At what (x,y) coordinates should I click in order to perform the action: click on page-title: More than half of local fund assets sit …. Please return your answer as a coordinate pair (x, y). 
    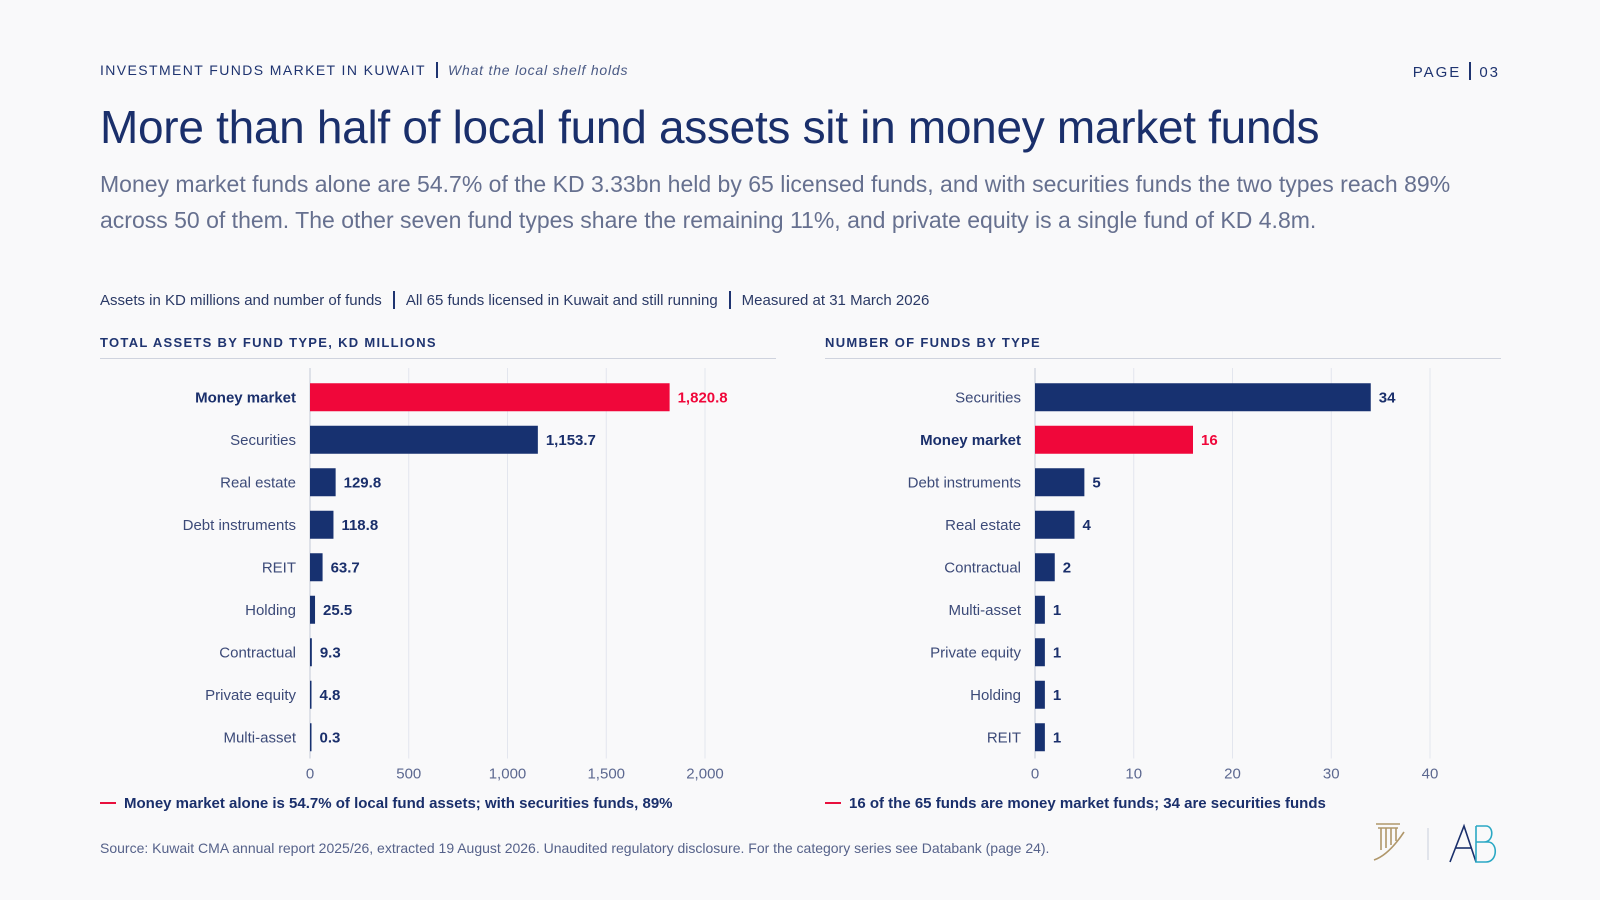
    Looking at the image, I should click on (710, 127).